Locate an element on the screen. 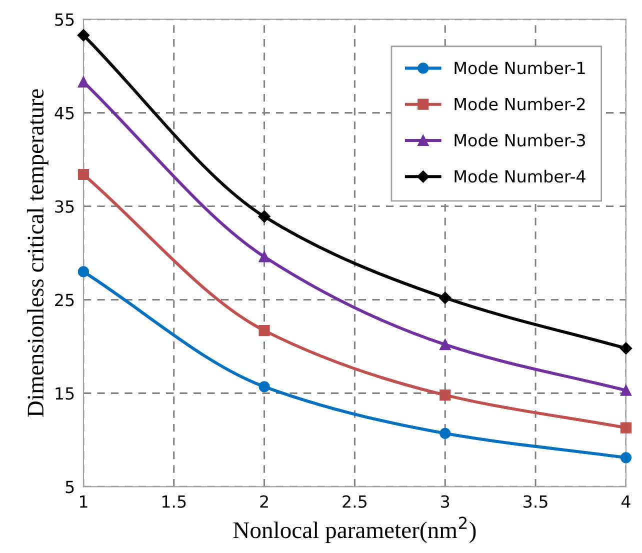 This screenshot has width=642, height=553. y-tick-label: 55 is located at coordinates (64, 20).